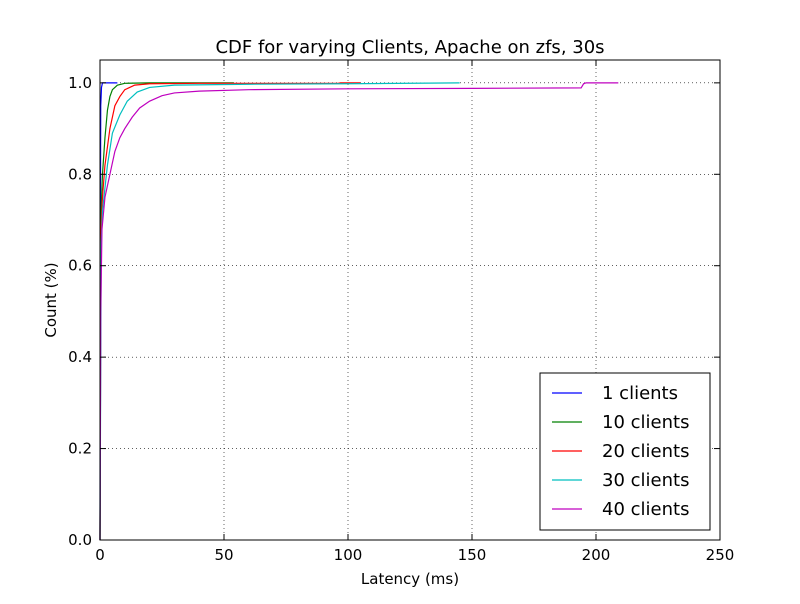 Image resolution: width=800 pixels, height=604 pixels. What do you see at coordinates (100, 555) in the screenshot?
I see `x-tick-label: 0` at bounding box center [100, 555].